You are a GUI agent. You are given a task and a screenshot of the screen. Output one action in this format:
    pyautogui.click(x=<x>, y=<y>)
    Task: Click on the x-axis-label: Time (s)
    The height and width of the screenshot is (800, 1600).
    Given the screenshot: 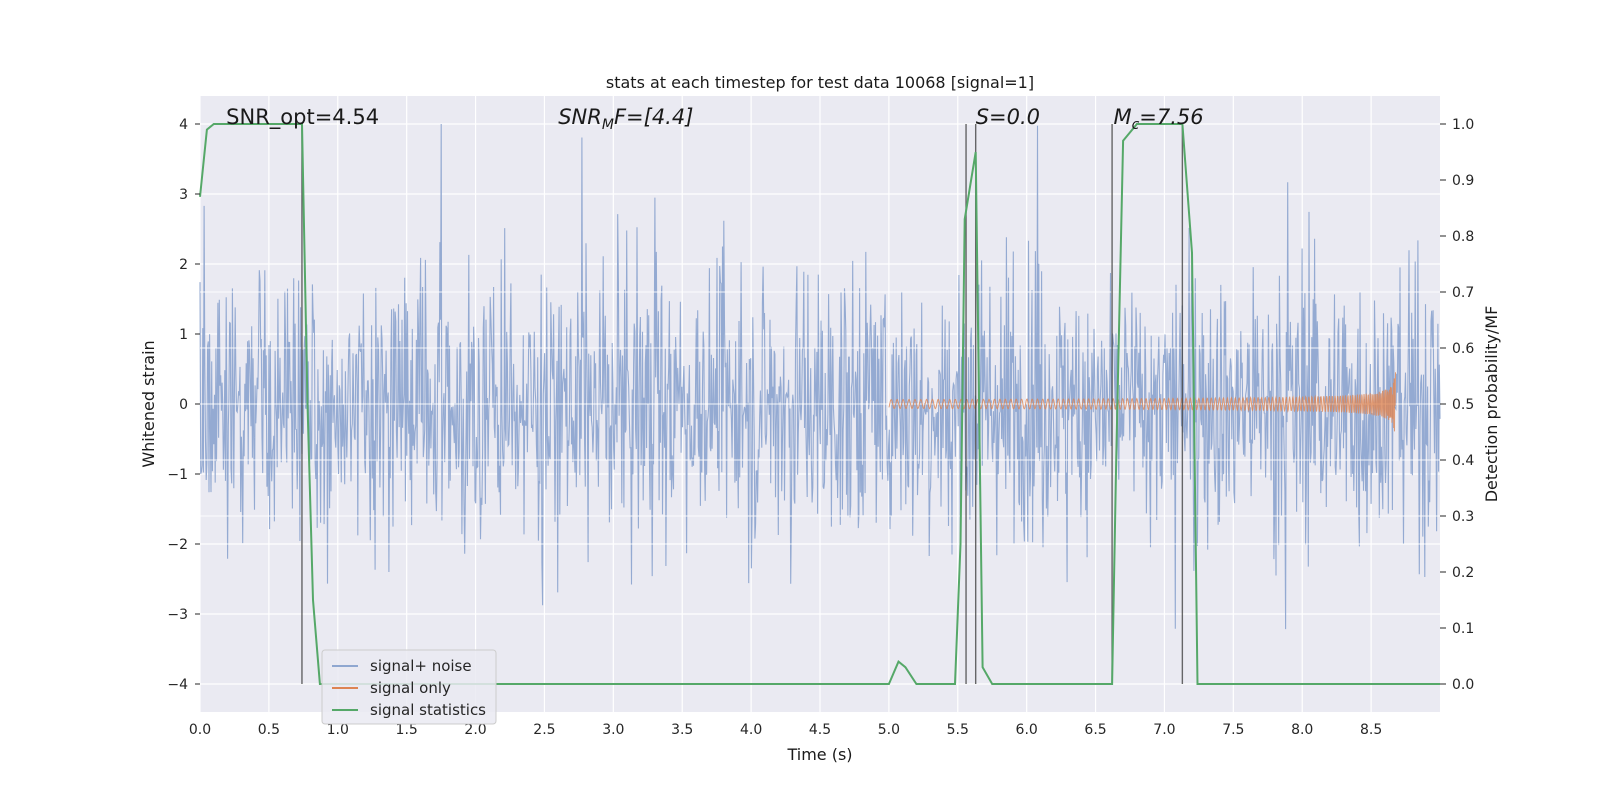 What is the action you would take?
    pyautogui.click(x=819, y=754)
    